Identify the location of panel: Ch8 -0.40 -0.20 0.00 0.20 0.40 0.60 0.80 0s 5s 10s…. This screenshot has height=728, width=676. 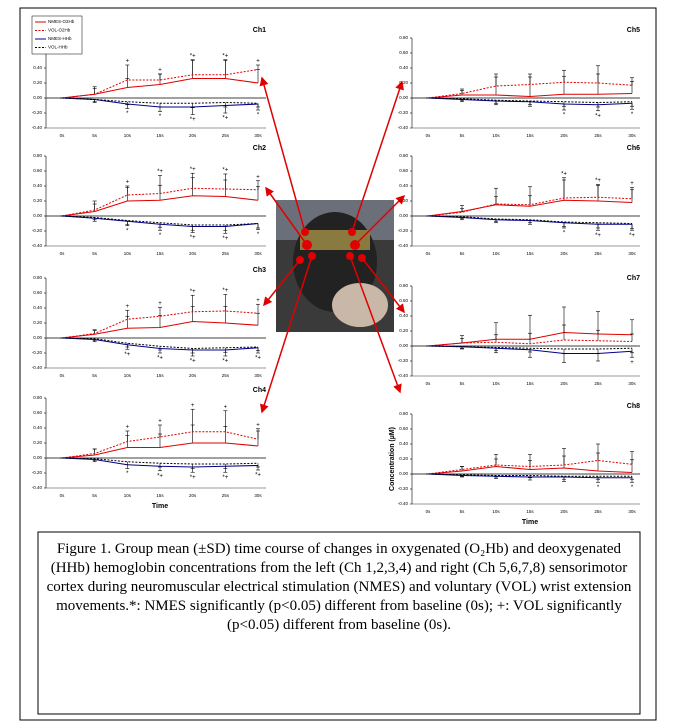
(514, 464).